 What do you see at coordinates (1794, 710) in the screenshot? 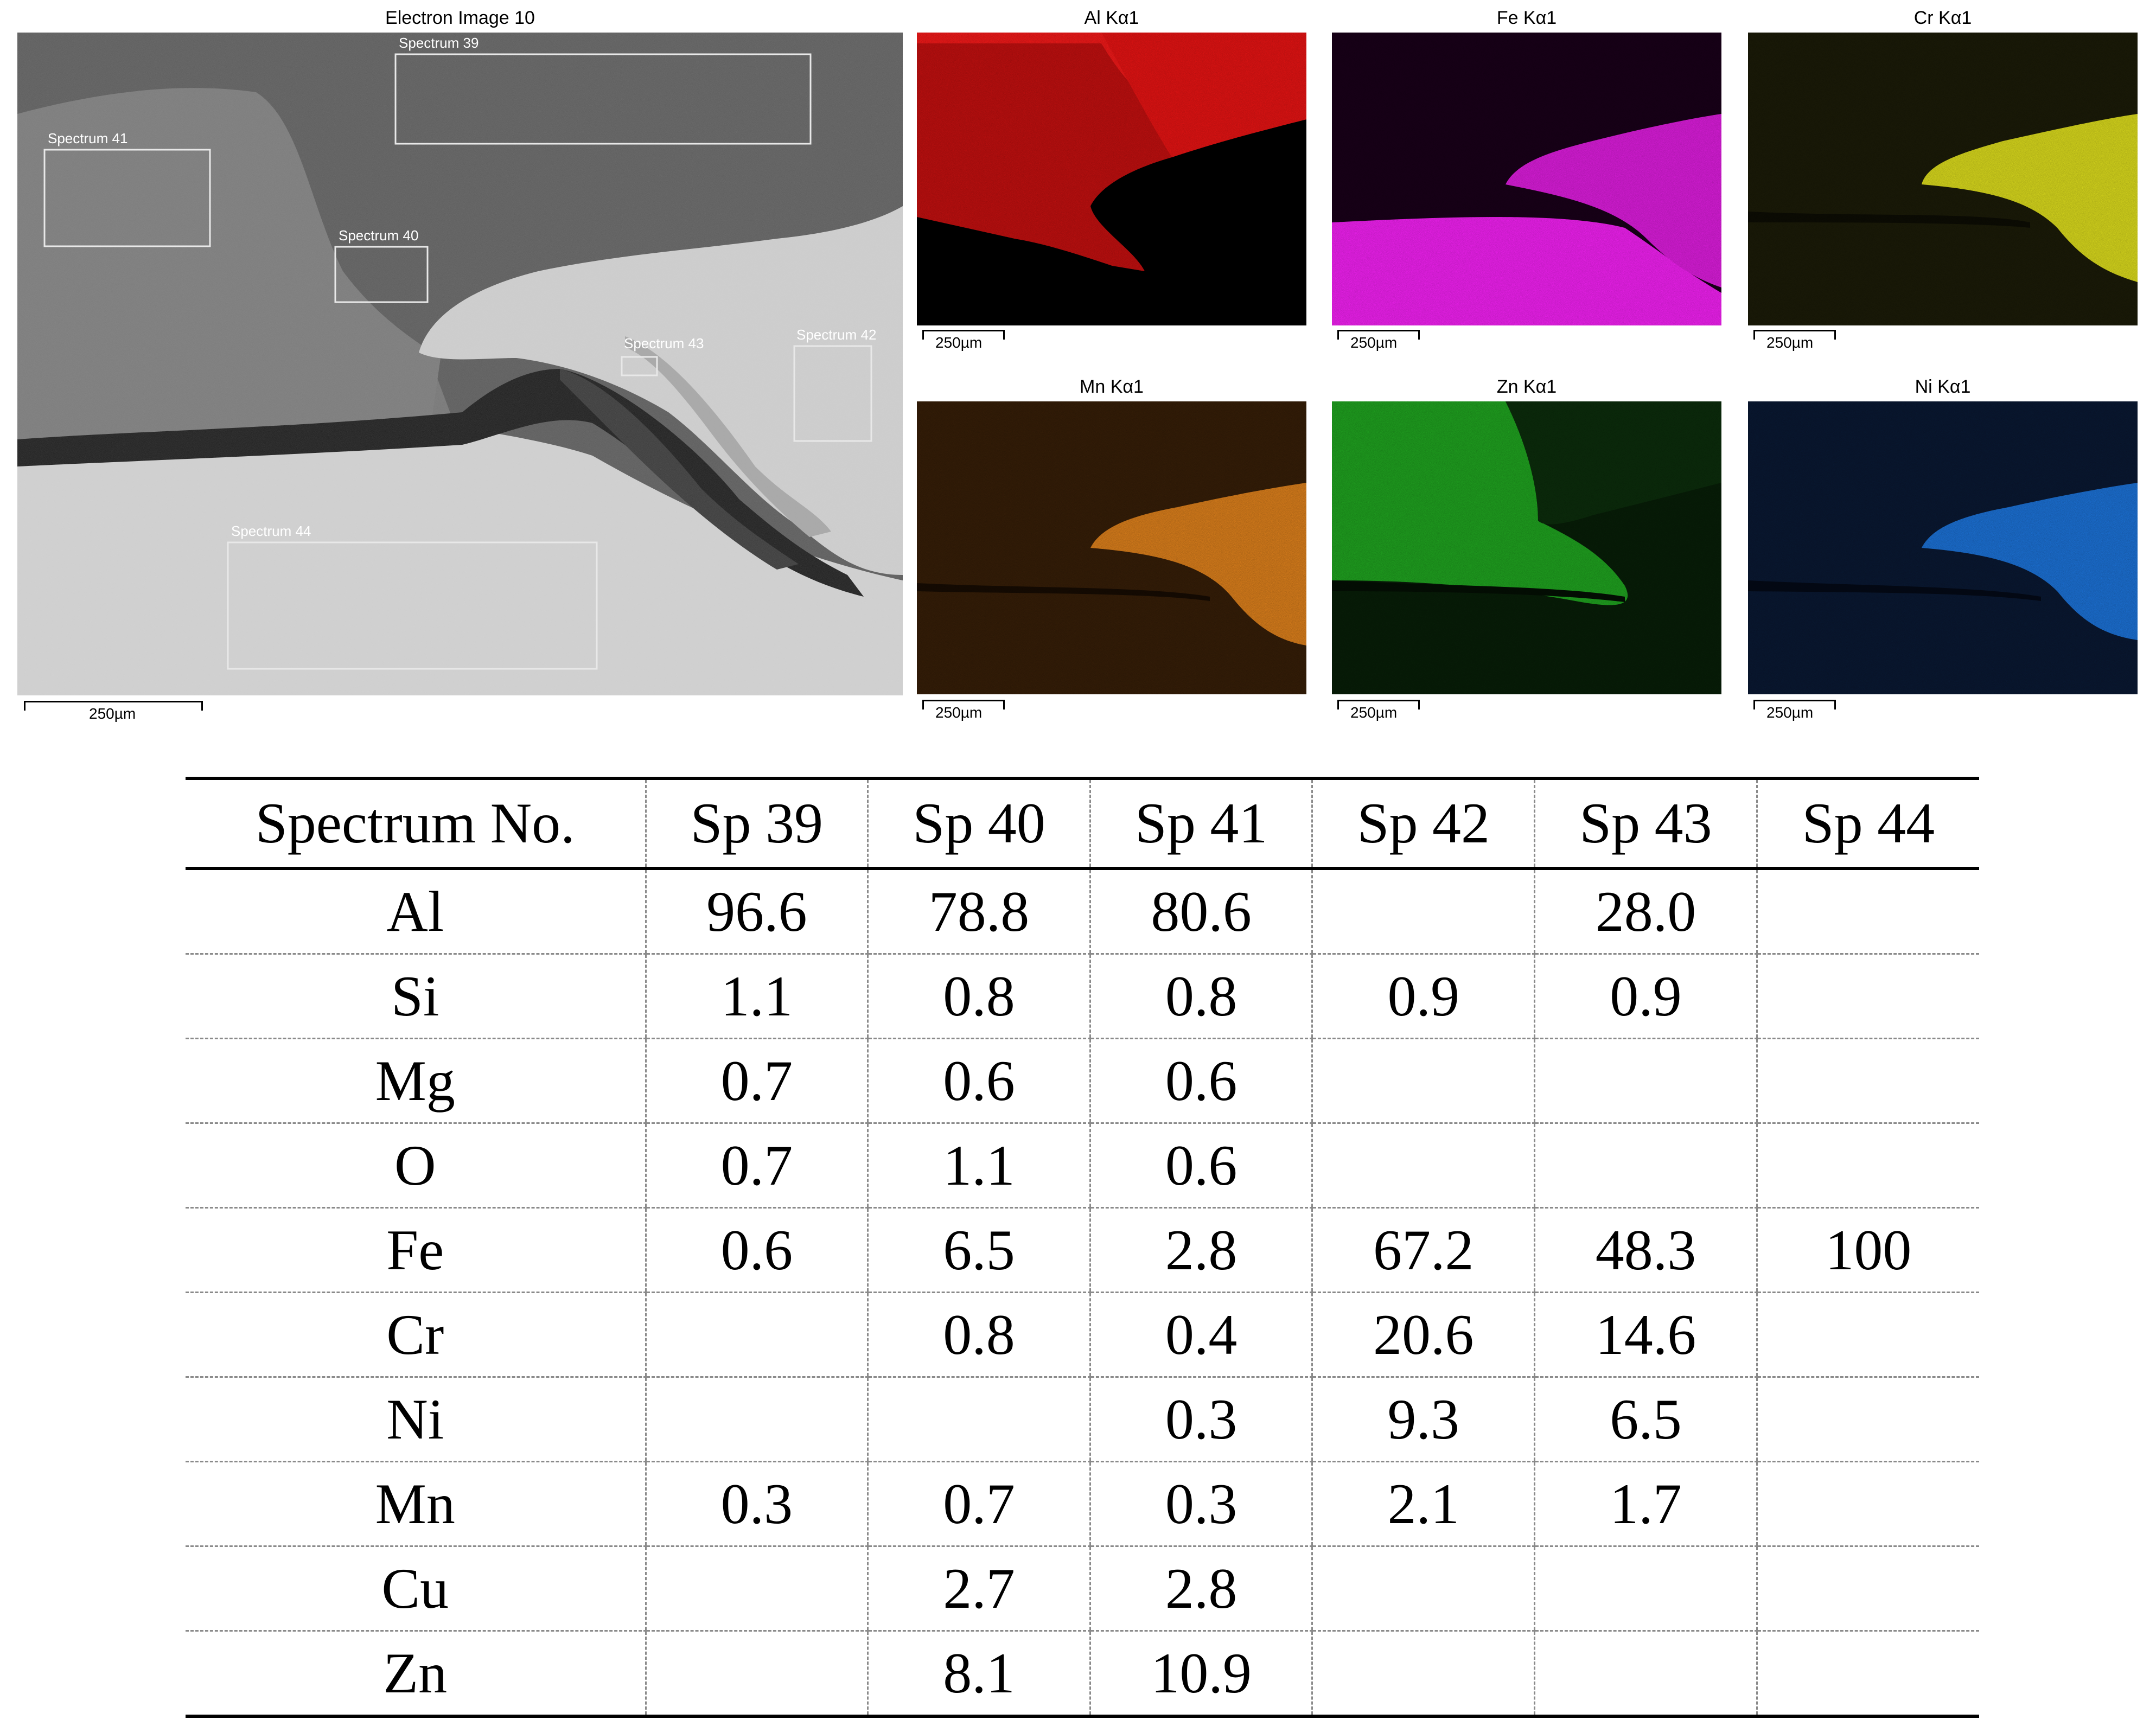
I see `ni-map-scalebar: 250µm` at bounding box center [1794, 710].